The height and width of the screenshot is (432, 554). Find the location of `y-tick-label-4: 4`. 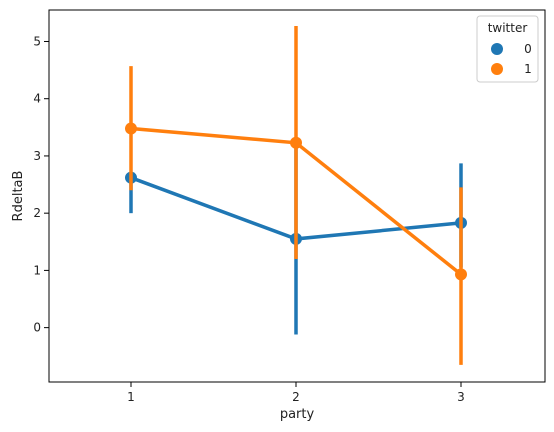

y-tick-label-4: 4 is located at coordinates (37, 99).